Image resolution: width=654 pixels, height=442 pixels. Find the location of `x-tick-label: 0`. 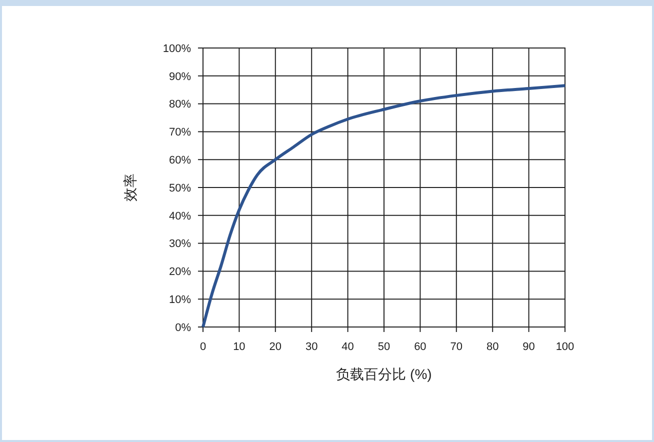

x-tick-label: 0 is located at coordinates (203, 347).